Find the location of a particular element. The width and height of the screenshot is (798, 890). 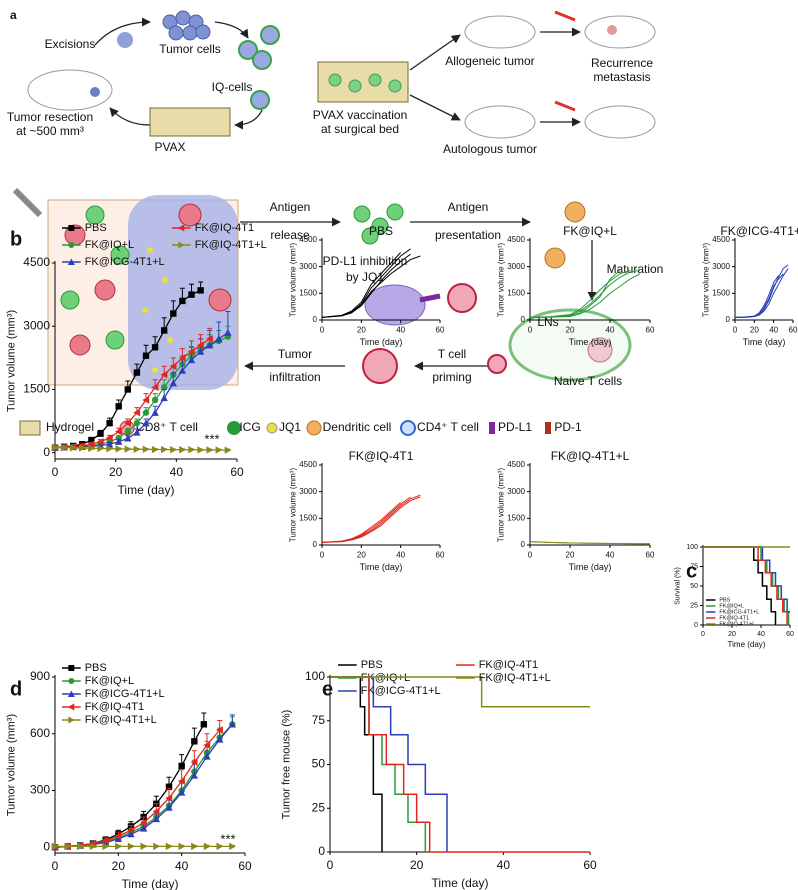

chart-title: FK@IQ-4T1 is located at coordinates (381, 456).